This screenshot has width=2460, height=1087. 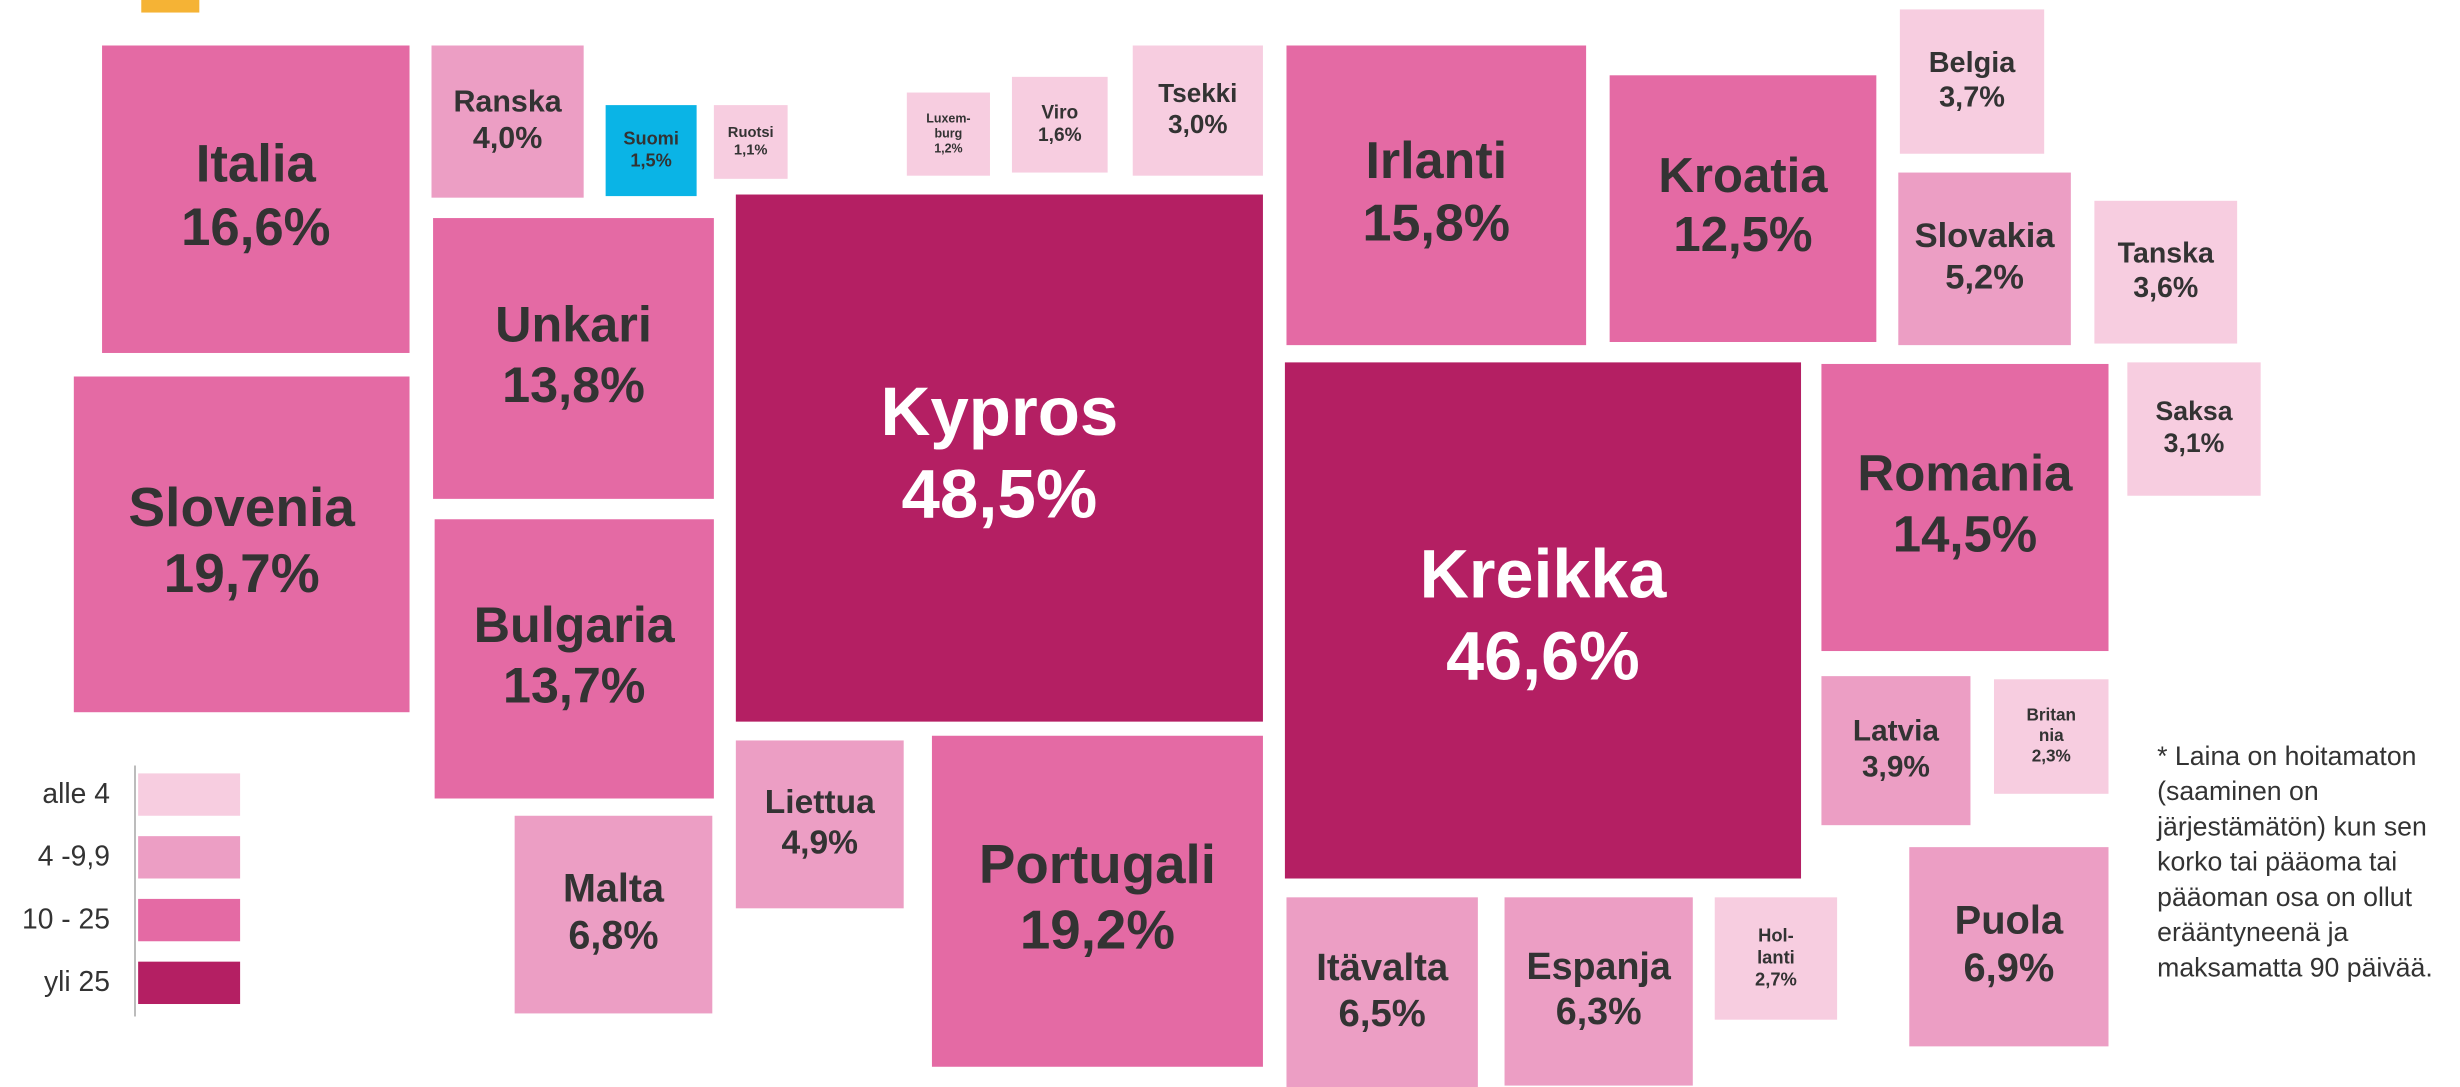 What do you see at coordinates (2009, 968) in the screenshot?
I see `tile-value: 6,9%` at bounding box center [2009, 968].